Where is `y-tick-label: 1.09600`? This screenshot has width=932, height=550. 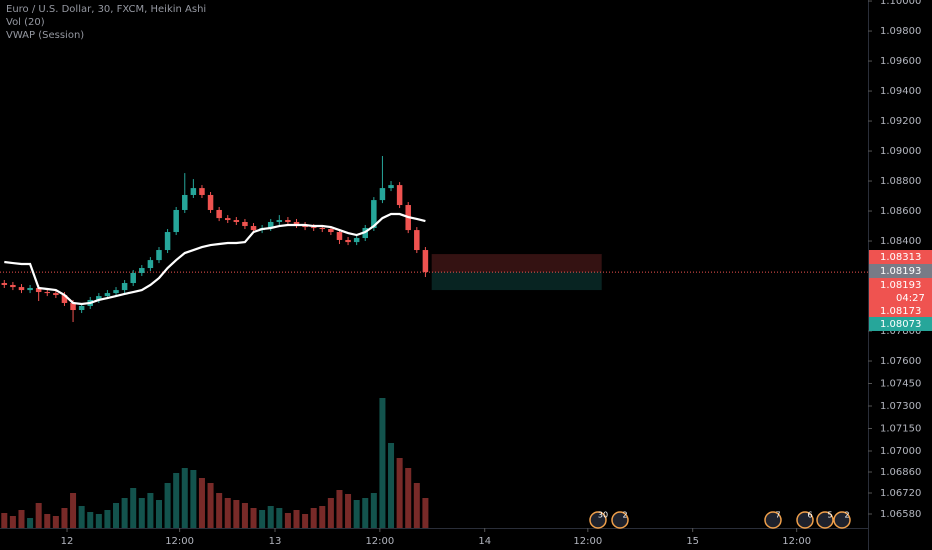 y-tick-label: 1.09600 is located at coordinates (900, 61).